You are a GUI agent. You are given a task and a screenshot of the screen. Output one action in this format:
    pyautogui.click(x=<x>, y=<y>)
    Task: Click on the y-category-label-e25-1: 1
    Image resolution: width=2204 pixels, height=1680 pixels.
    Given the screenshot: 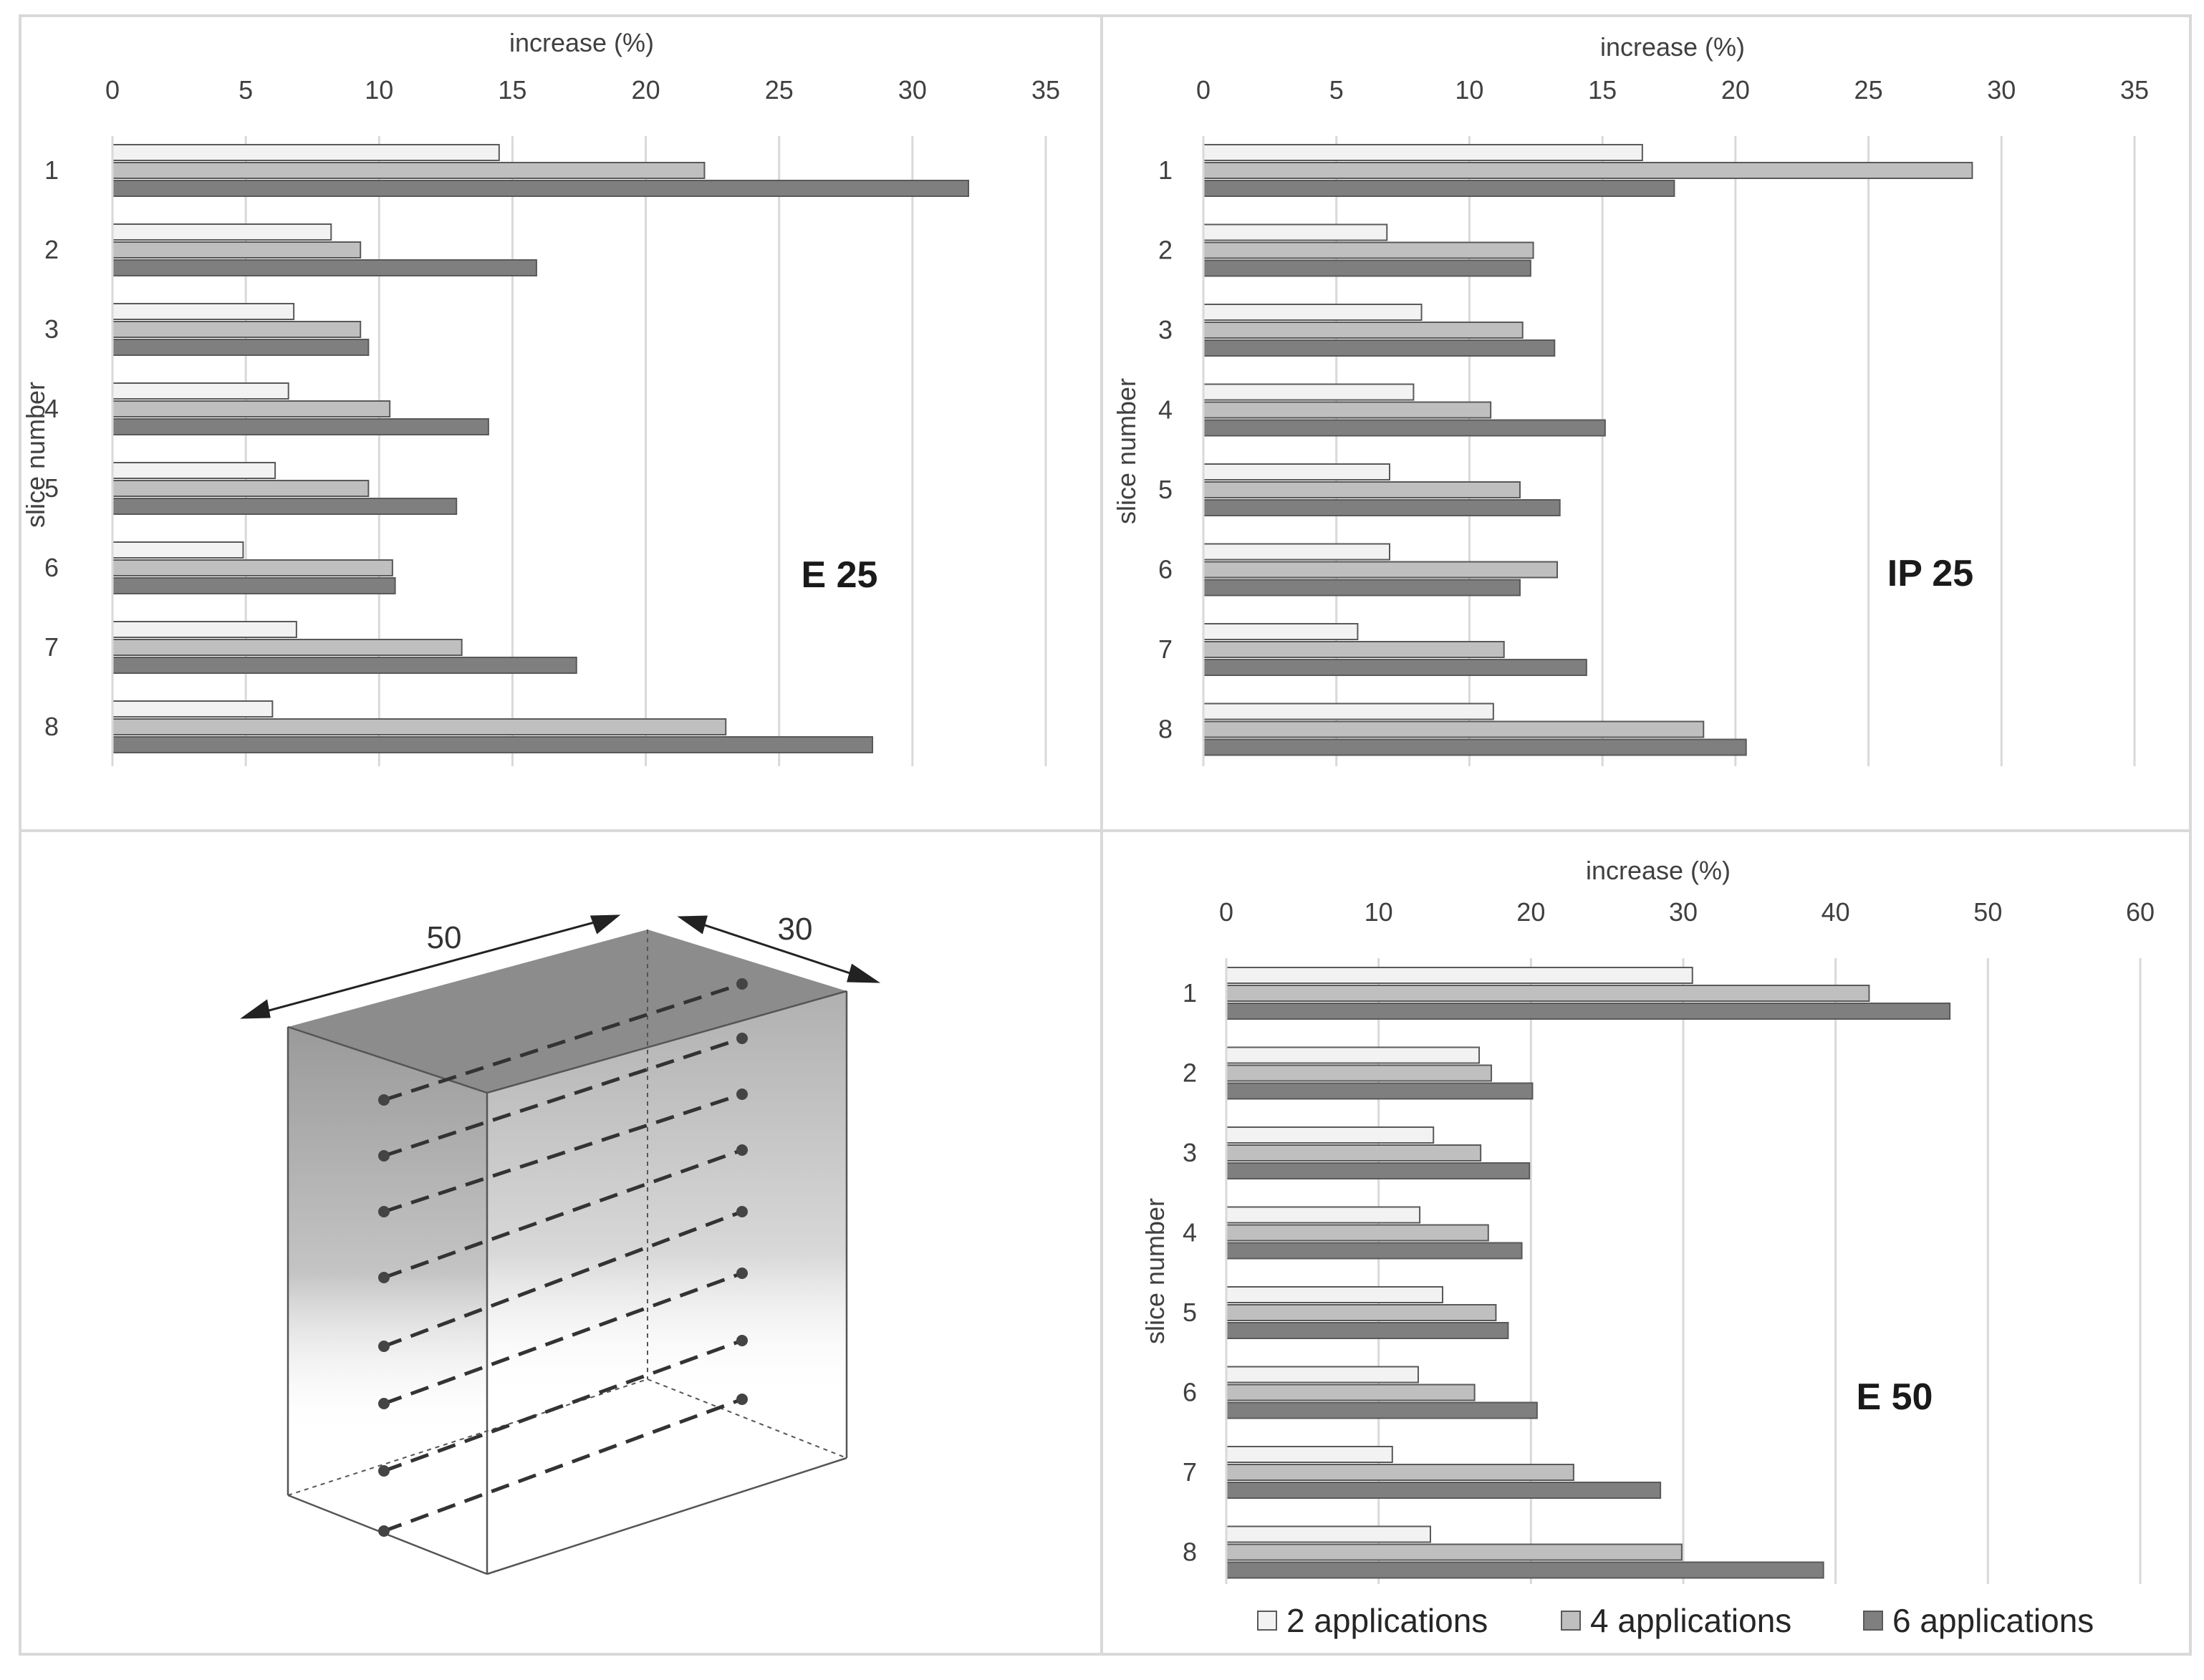 What is the action you would take?
    pyautogui.click(x=51, y=170)
    